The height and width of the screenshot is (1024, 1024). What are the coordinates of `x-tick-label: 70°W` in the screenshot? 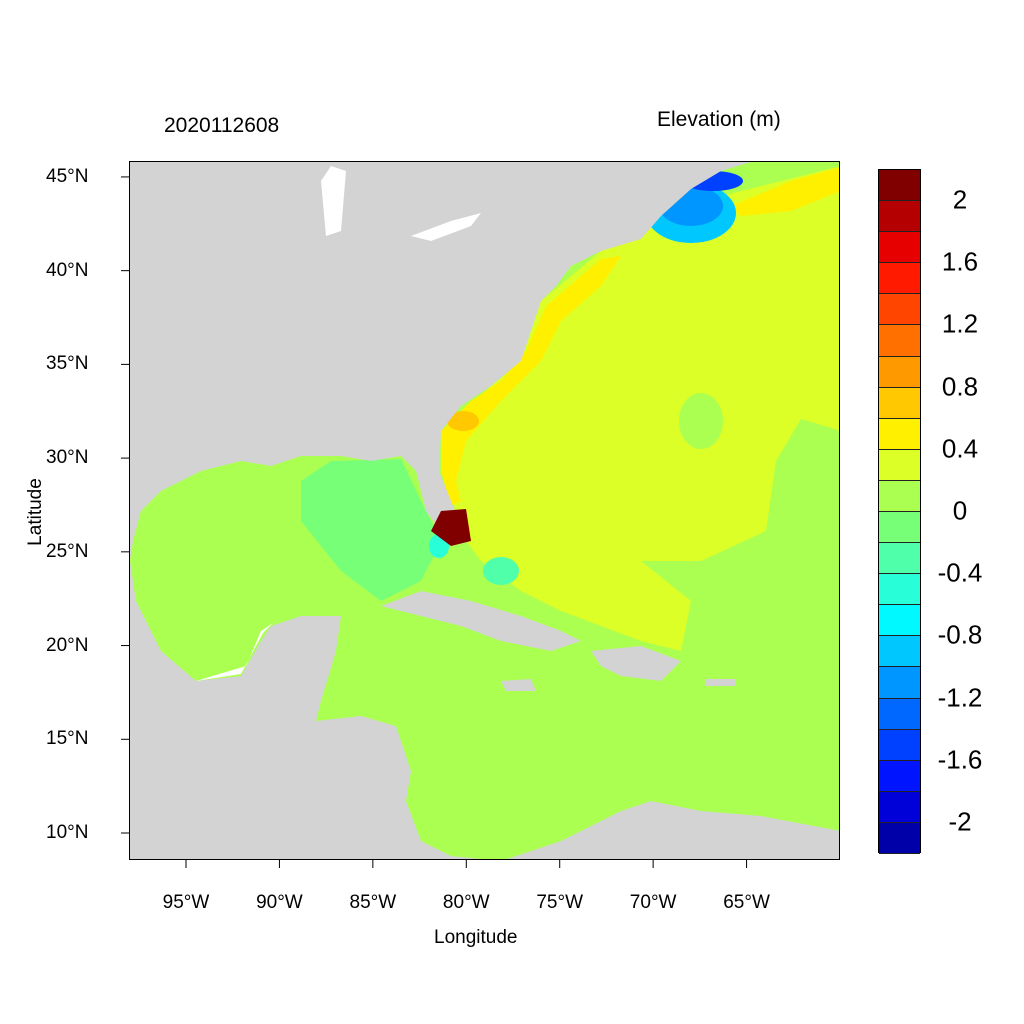 It's located at (653, 902).